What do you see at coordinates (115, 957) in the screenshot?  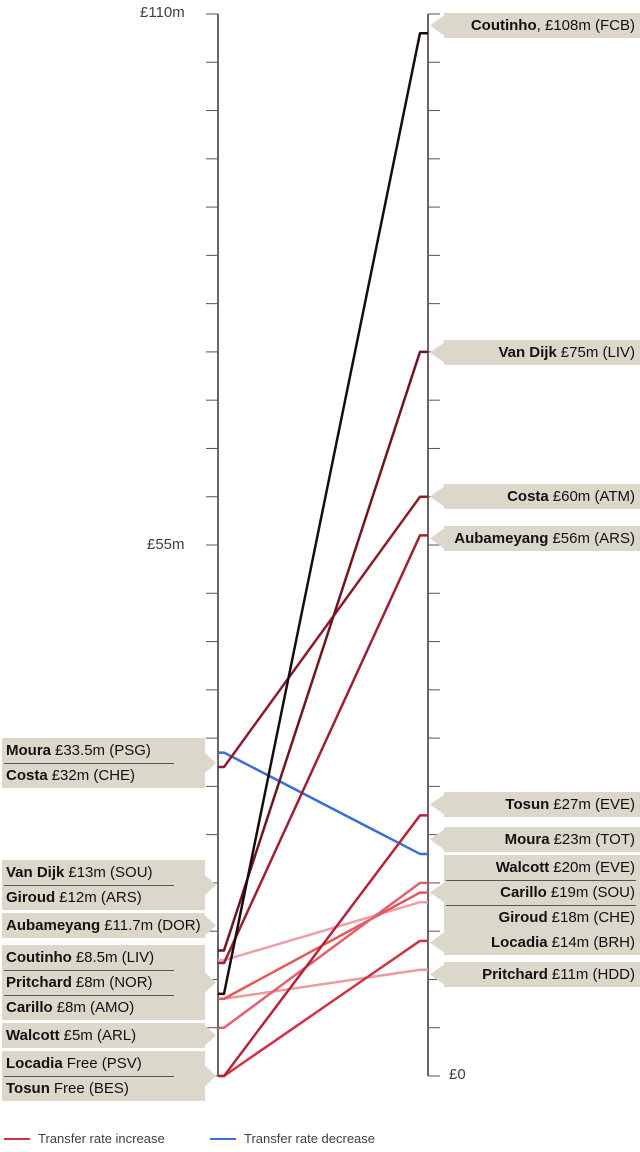 I see `from-fee: £8.5m (LIV)` at bounding box center [115, 957].